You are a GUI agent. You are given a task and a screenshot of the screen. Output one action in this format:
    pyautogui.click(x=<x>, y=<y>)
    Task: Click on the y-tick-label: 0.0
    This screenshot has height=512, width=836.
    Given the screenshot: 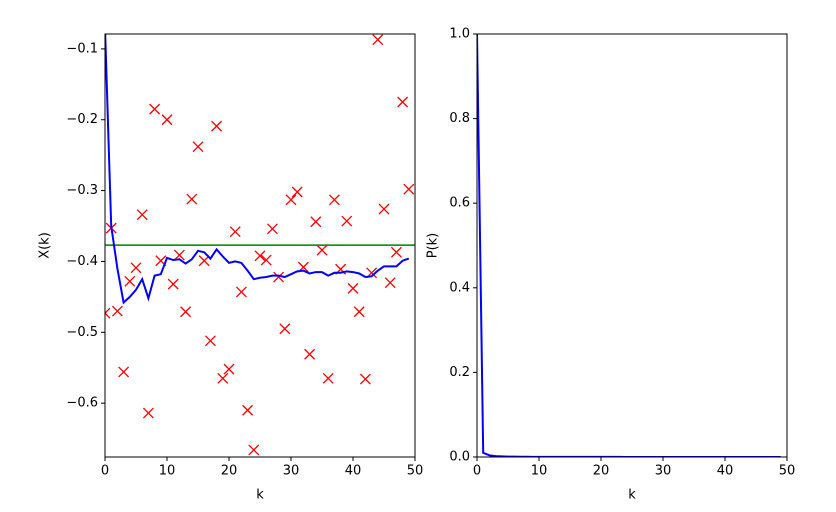 What is the action you would take?
    pyautogui.click(x=459, y=457)
    